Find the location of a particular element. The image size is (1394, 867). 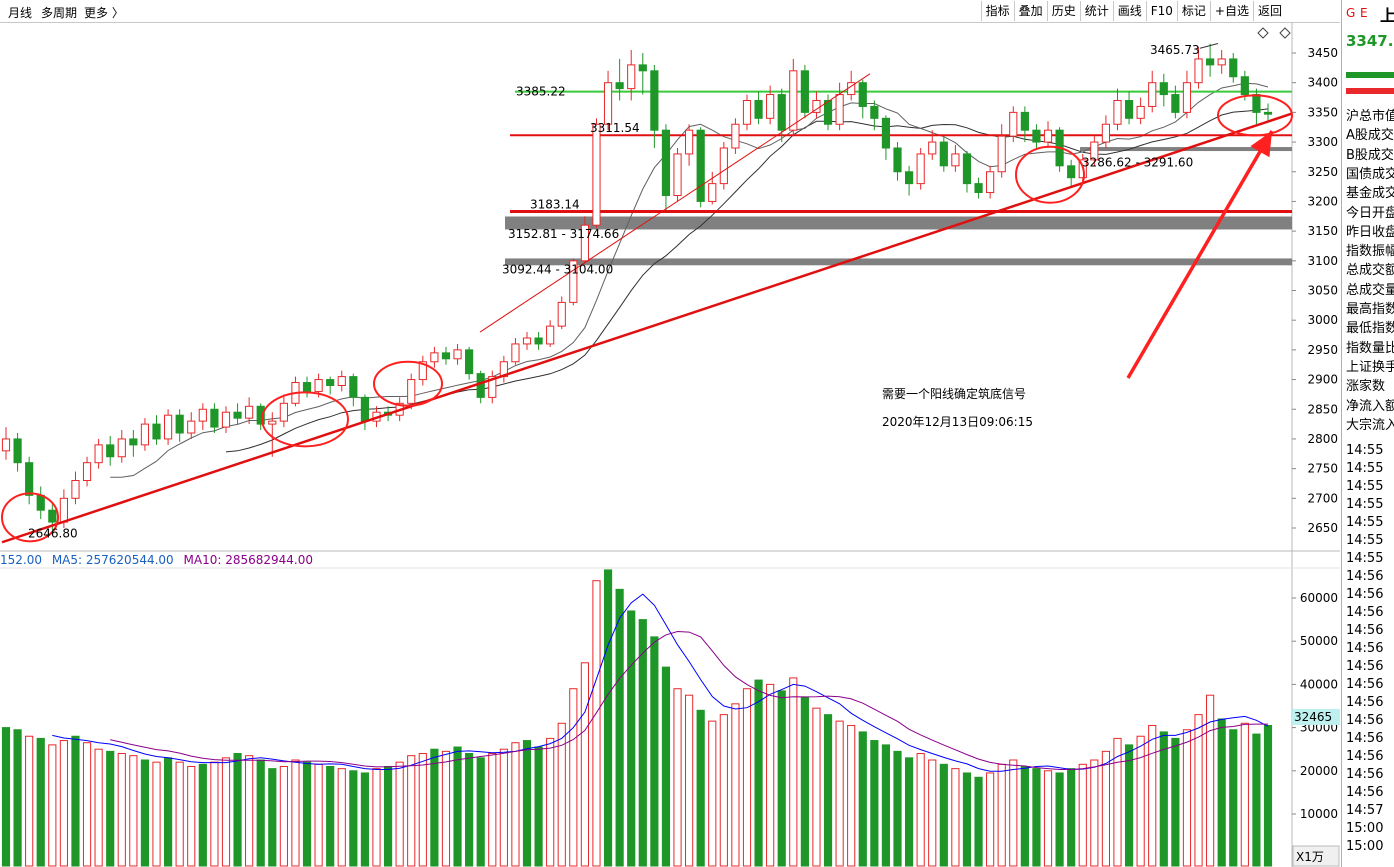

toolbar-buttons: 指标 叠加 历史 统计 画线 F10 标记 +自选 返回 is located at coordinates (1133, 11).